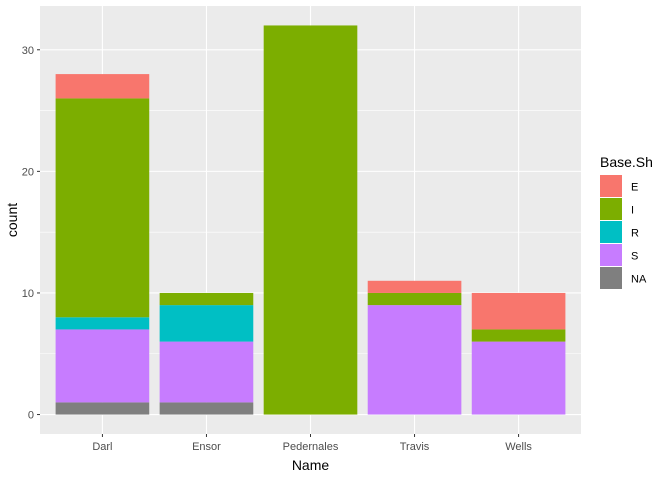  Describe the element at coordinates (611, 278) in the screenshot. I see `legend-key-na` at that location.